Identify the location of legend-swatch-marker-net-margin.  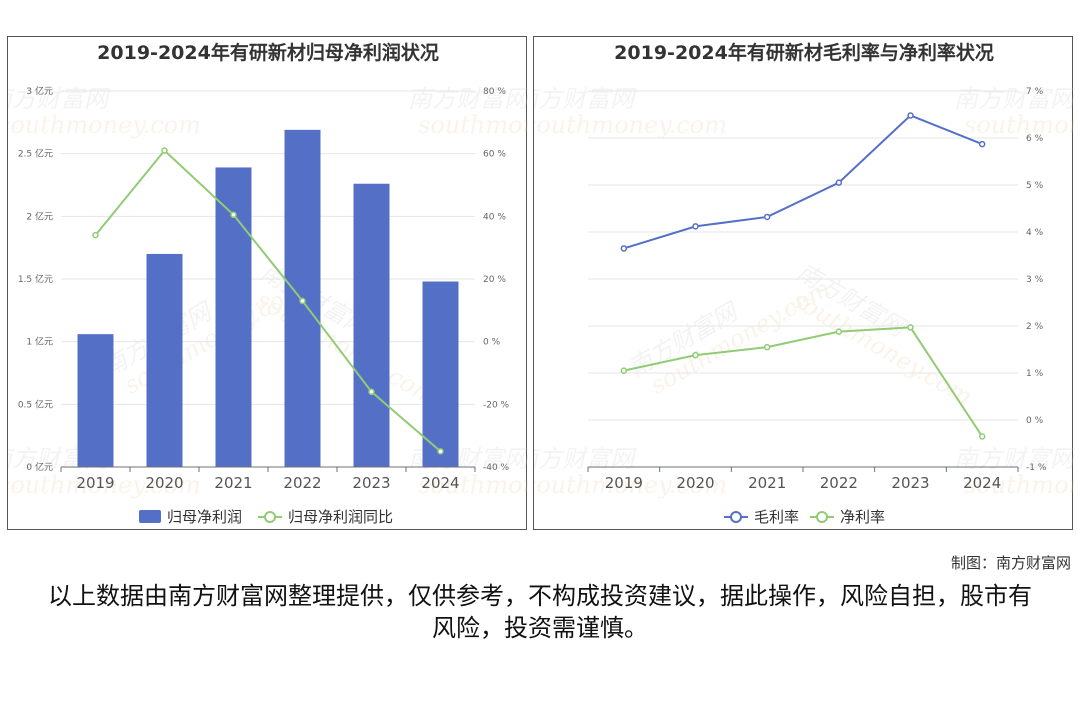
(822, 517).